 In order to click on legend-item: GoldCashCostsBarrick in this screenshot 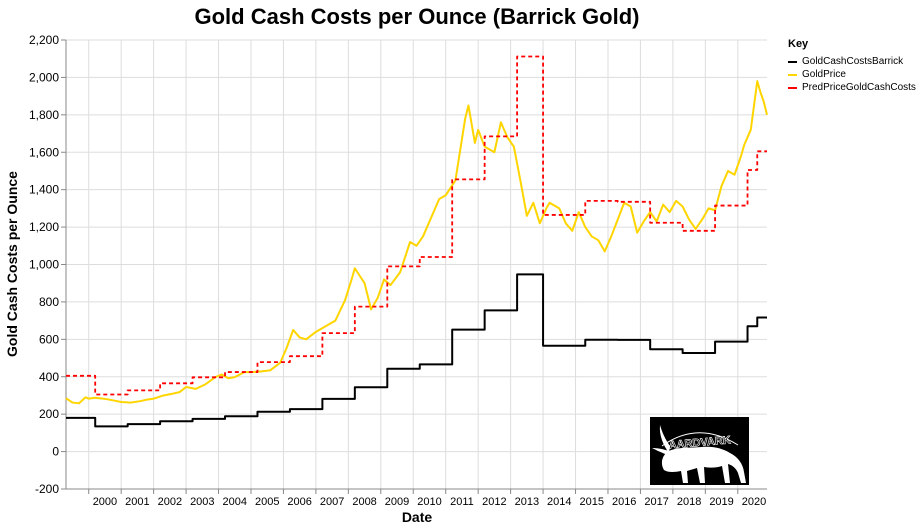, I will do `click(852, 61)`.